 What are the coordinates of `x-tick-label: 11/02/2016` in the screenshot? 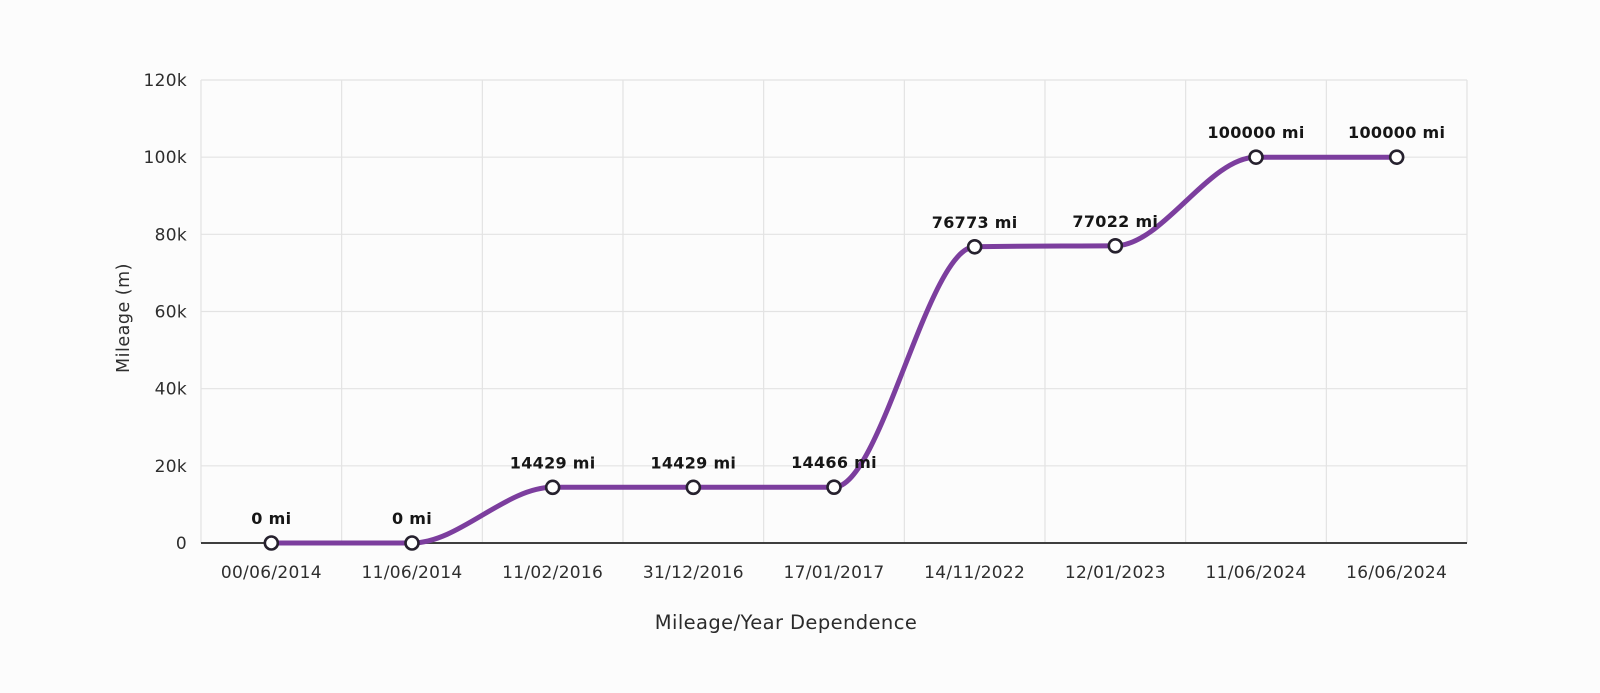 It's located at (552, 573).